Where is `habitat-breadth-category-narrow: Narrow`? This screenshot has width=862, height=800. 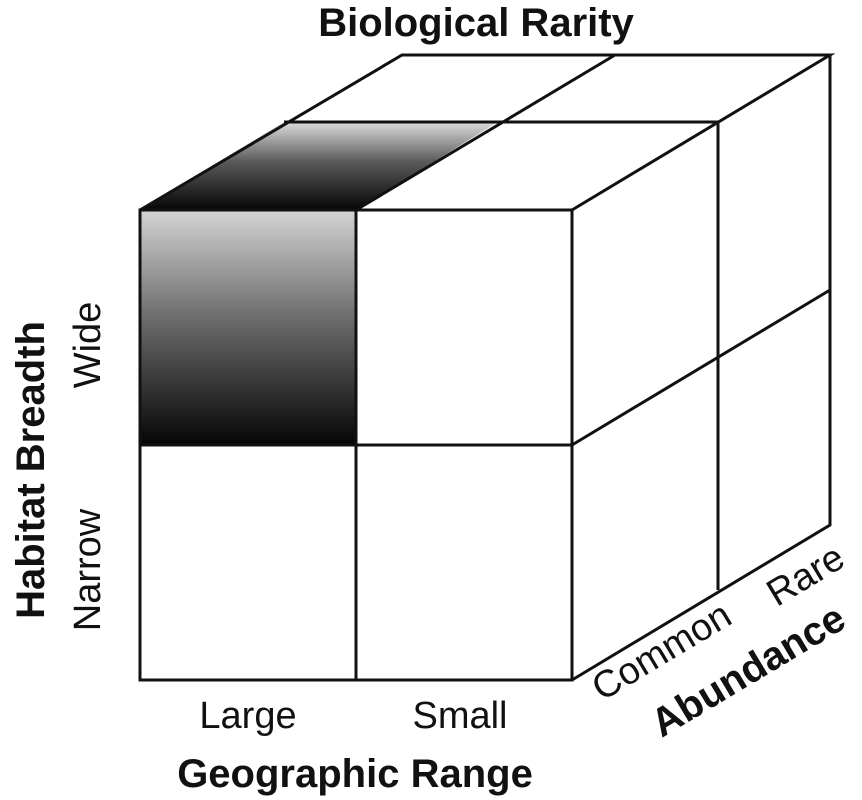
habitat-breadth-category-narrow: Narrow is located at coordinates (88, 569).